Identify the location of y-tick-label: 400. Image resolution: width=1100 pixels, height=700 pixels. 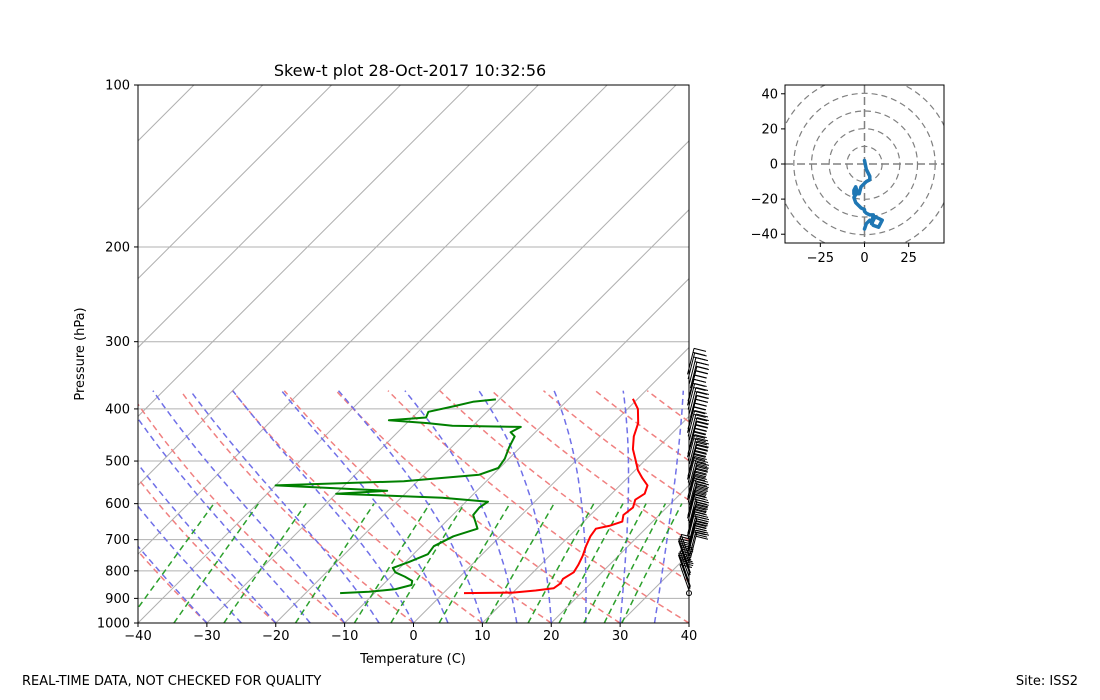
(117, 409).